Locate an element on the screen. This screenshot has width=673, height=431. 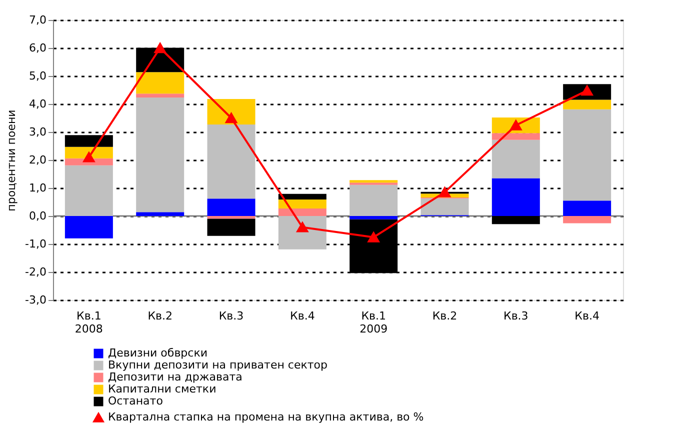
y-tick-label: -2,0 is located at coordinates (35, 272).